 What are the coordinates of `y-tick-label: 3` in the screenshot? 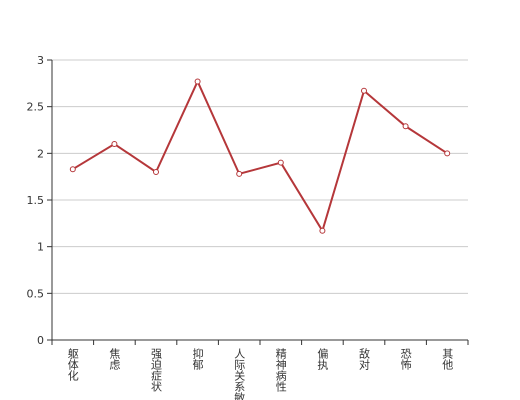 It's located at (40, 60).